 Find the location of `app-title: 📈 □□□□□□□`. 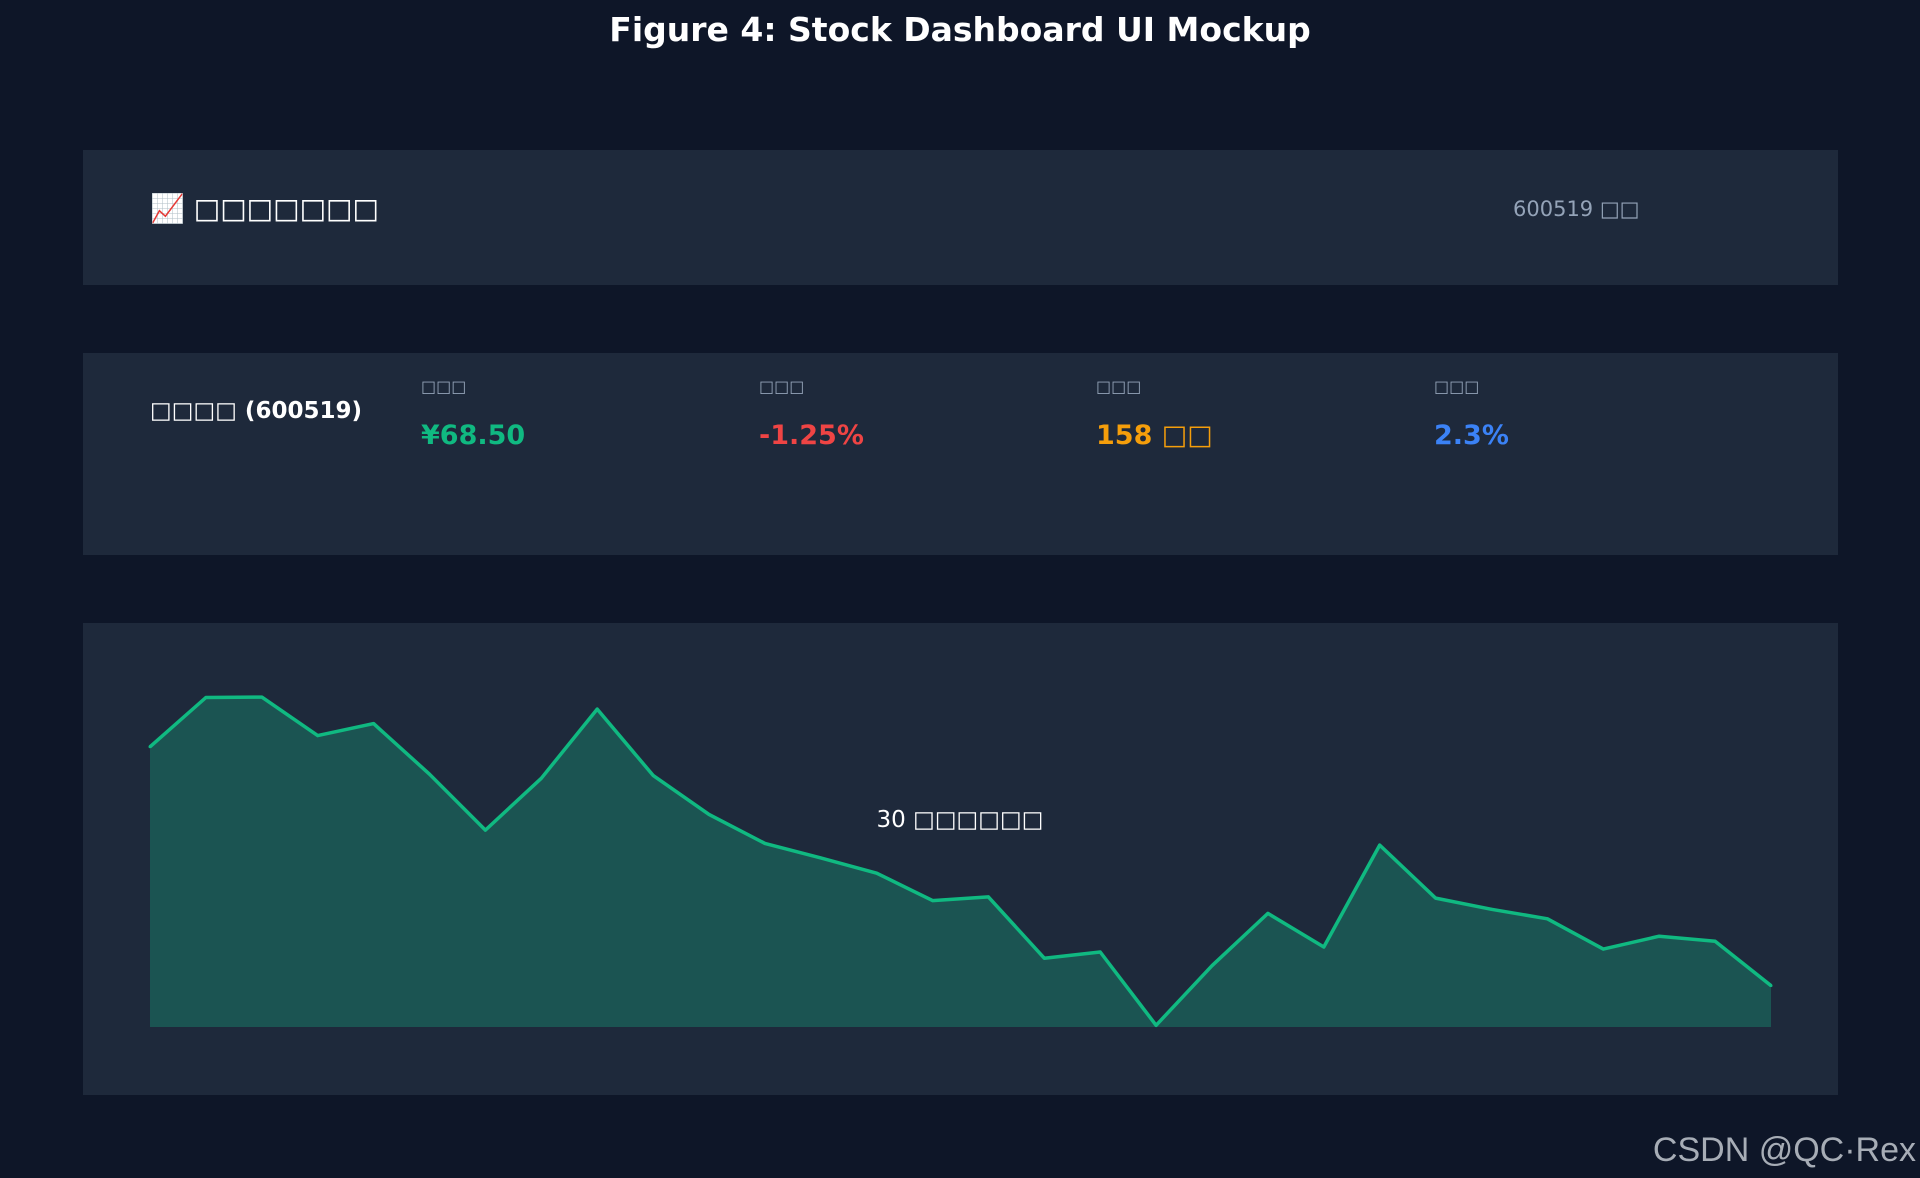

app-title: 📈 □□□□□□□ is located at coordinates (264, 208).